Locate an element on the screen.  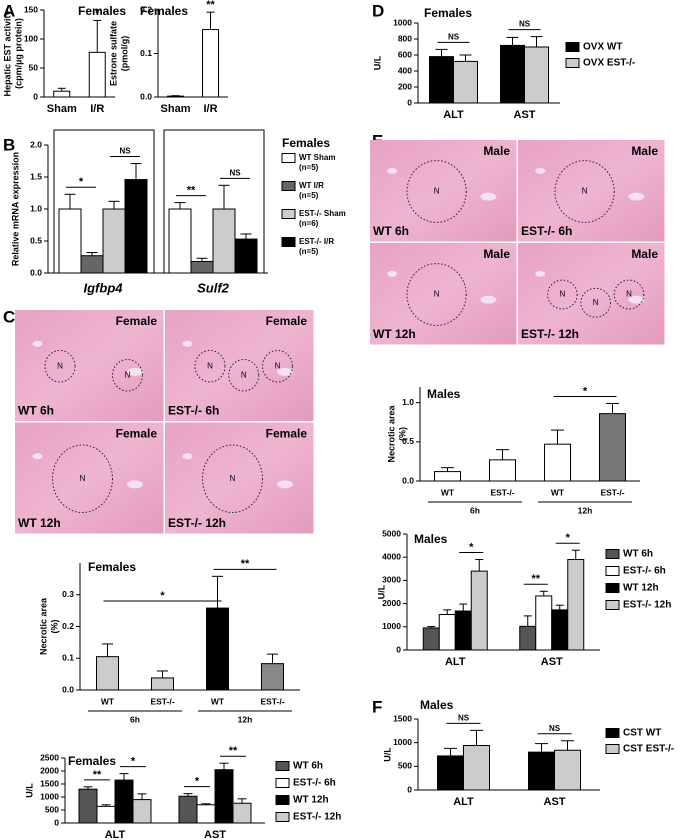
panel-letter: D is located at coordinates (378, 10).